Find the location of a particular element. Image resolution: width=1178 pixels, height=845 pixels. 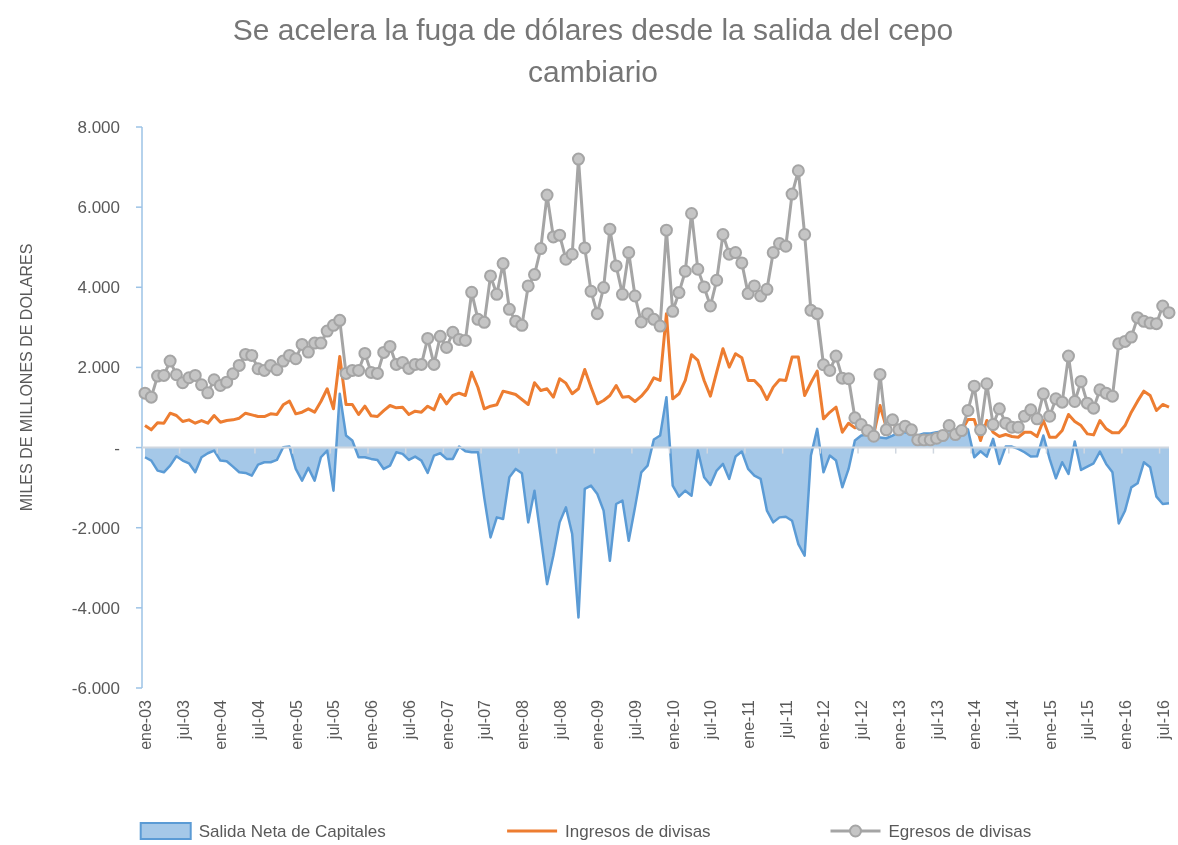

y-tick-label: 2.000 is located at coordinates (98, 368).